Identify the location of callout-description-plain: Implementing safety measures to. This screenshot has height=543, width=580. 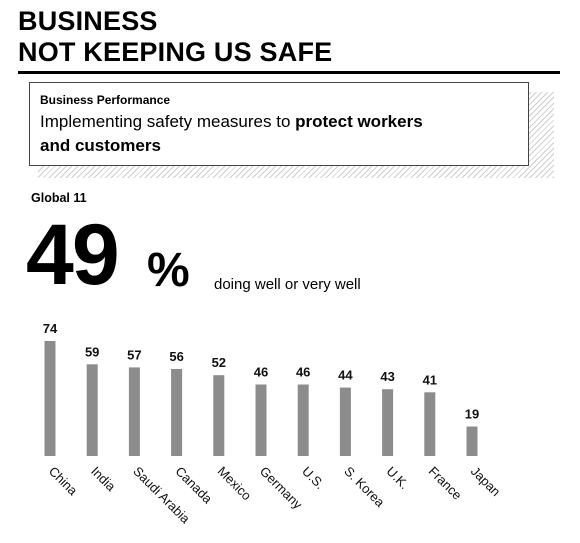
(168, 121).